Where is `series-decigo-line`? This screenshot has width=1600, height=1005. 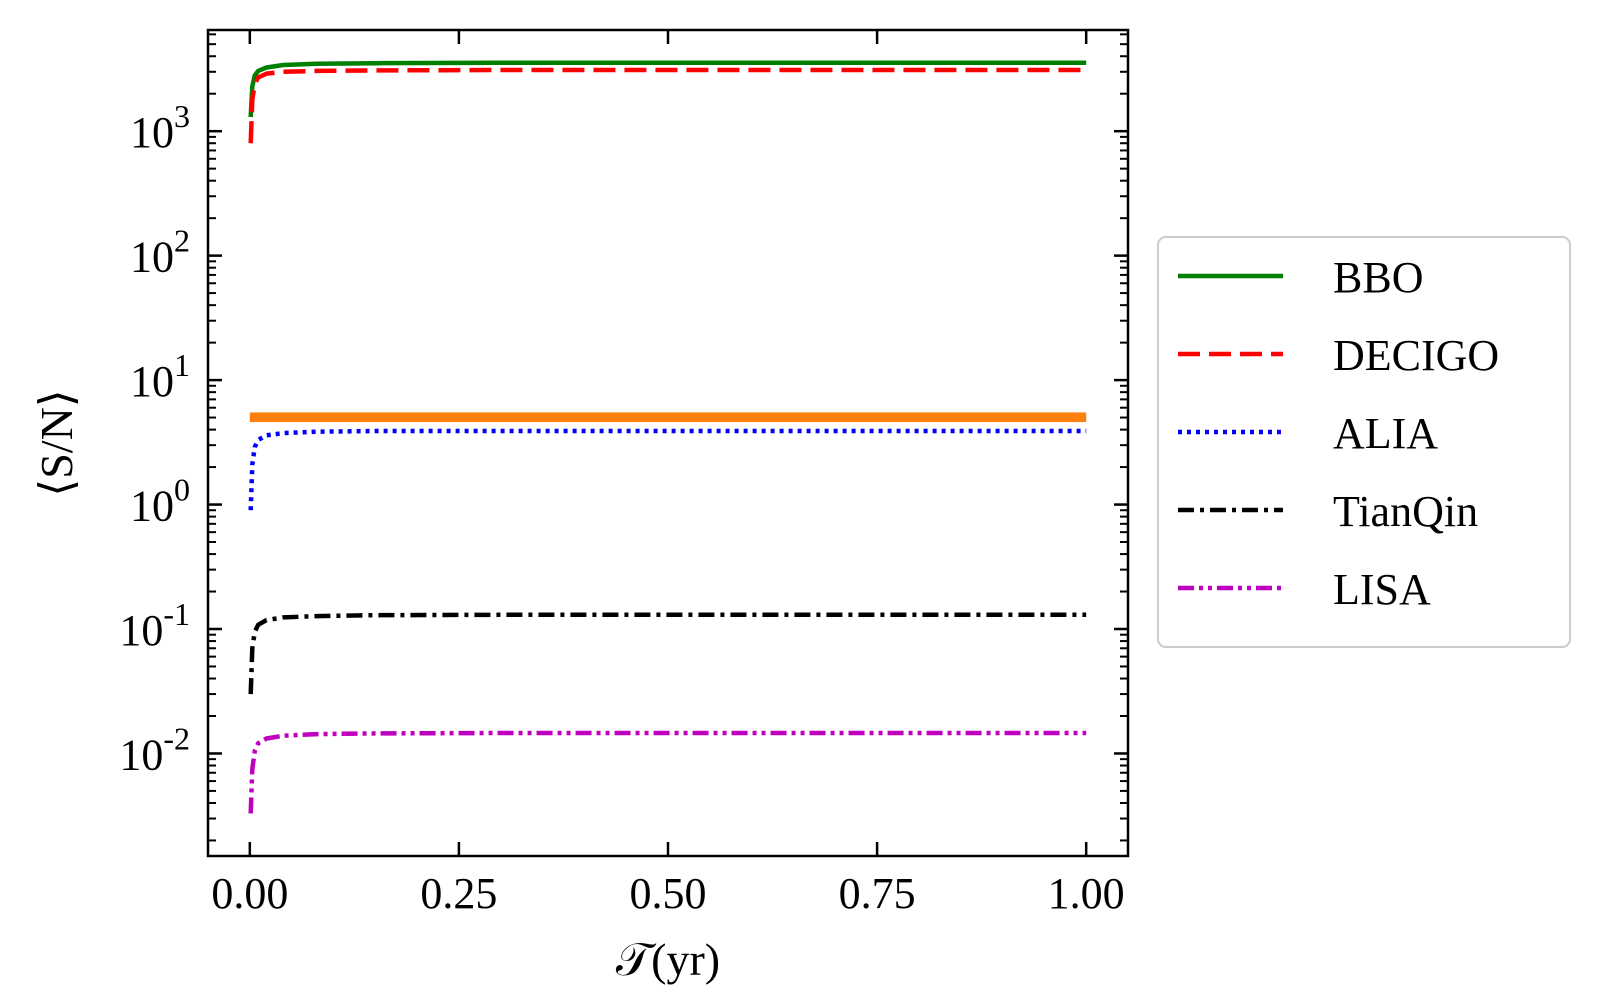
series-decigo-line is located at coordinates (667, 105).